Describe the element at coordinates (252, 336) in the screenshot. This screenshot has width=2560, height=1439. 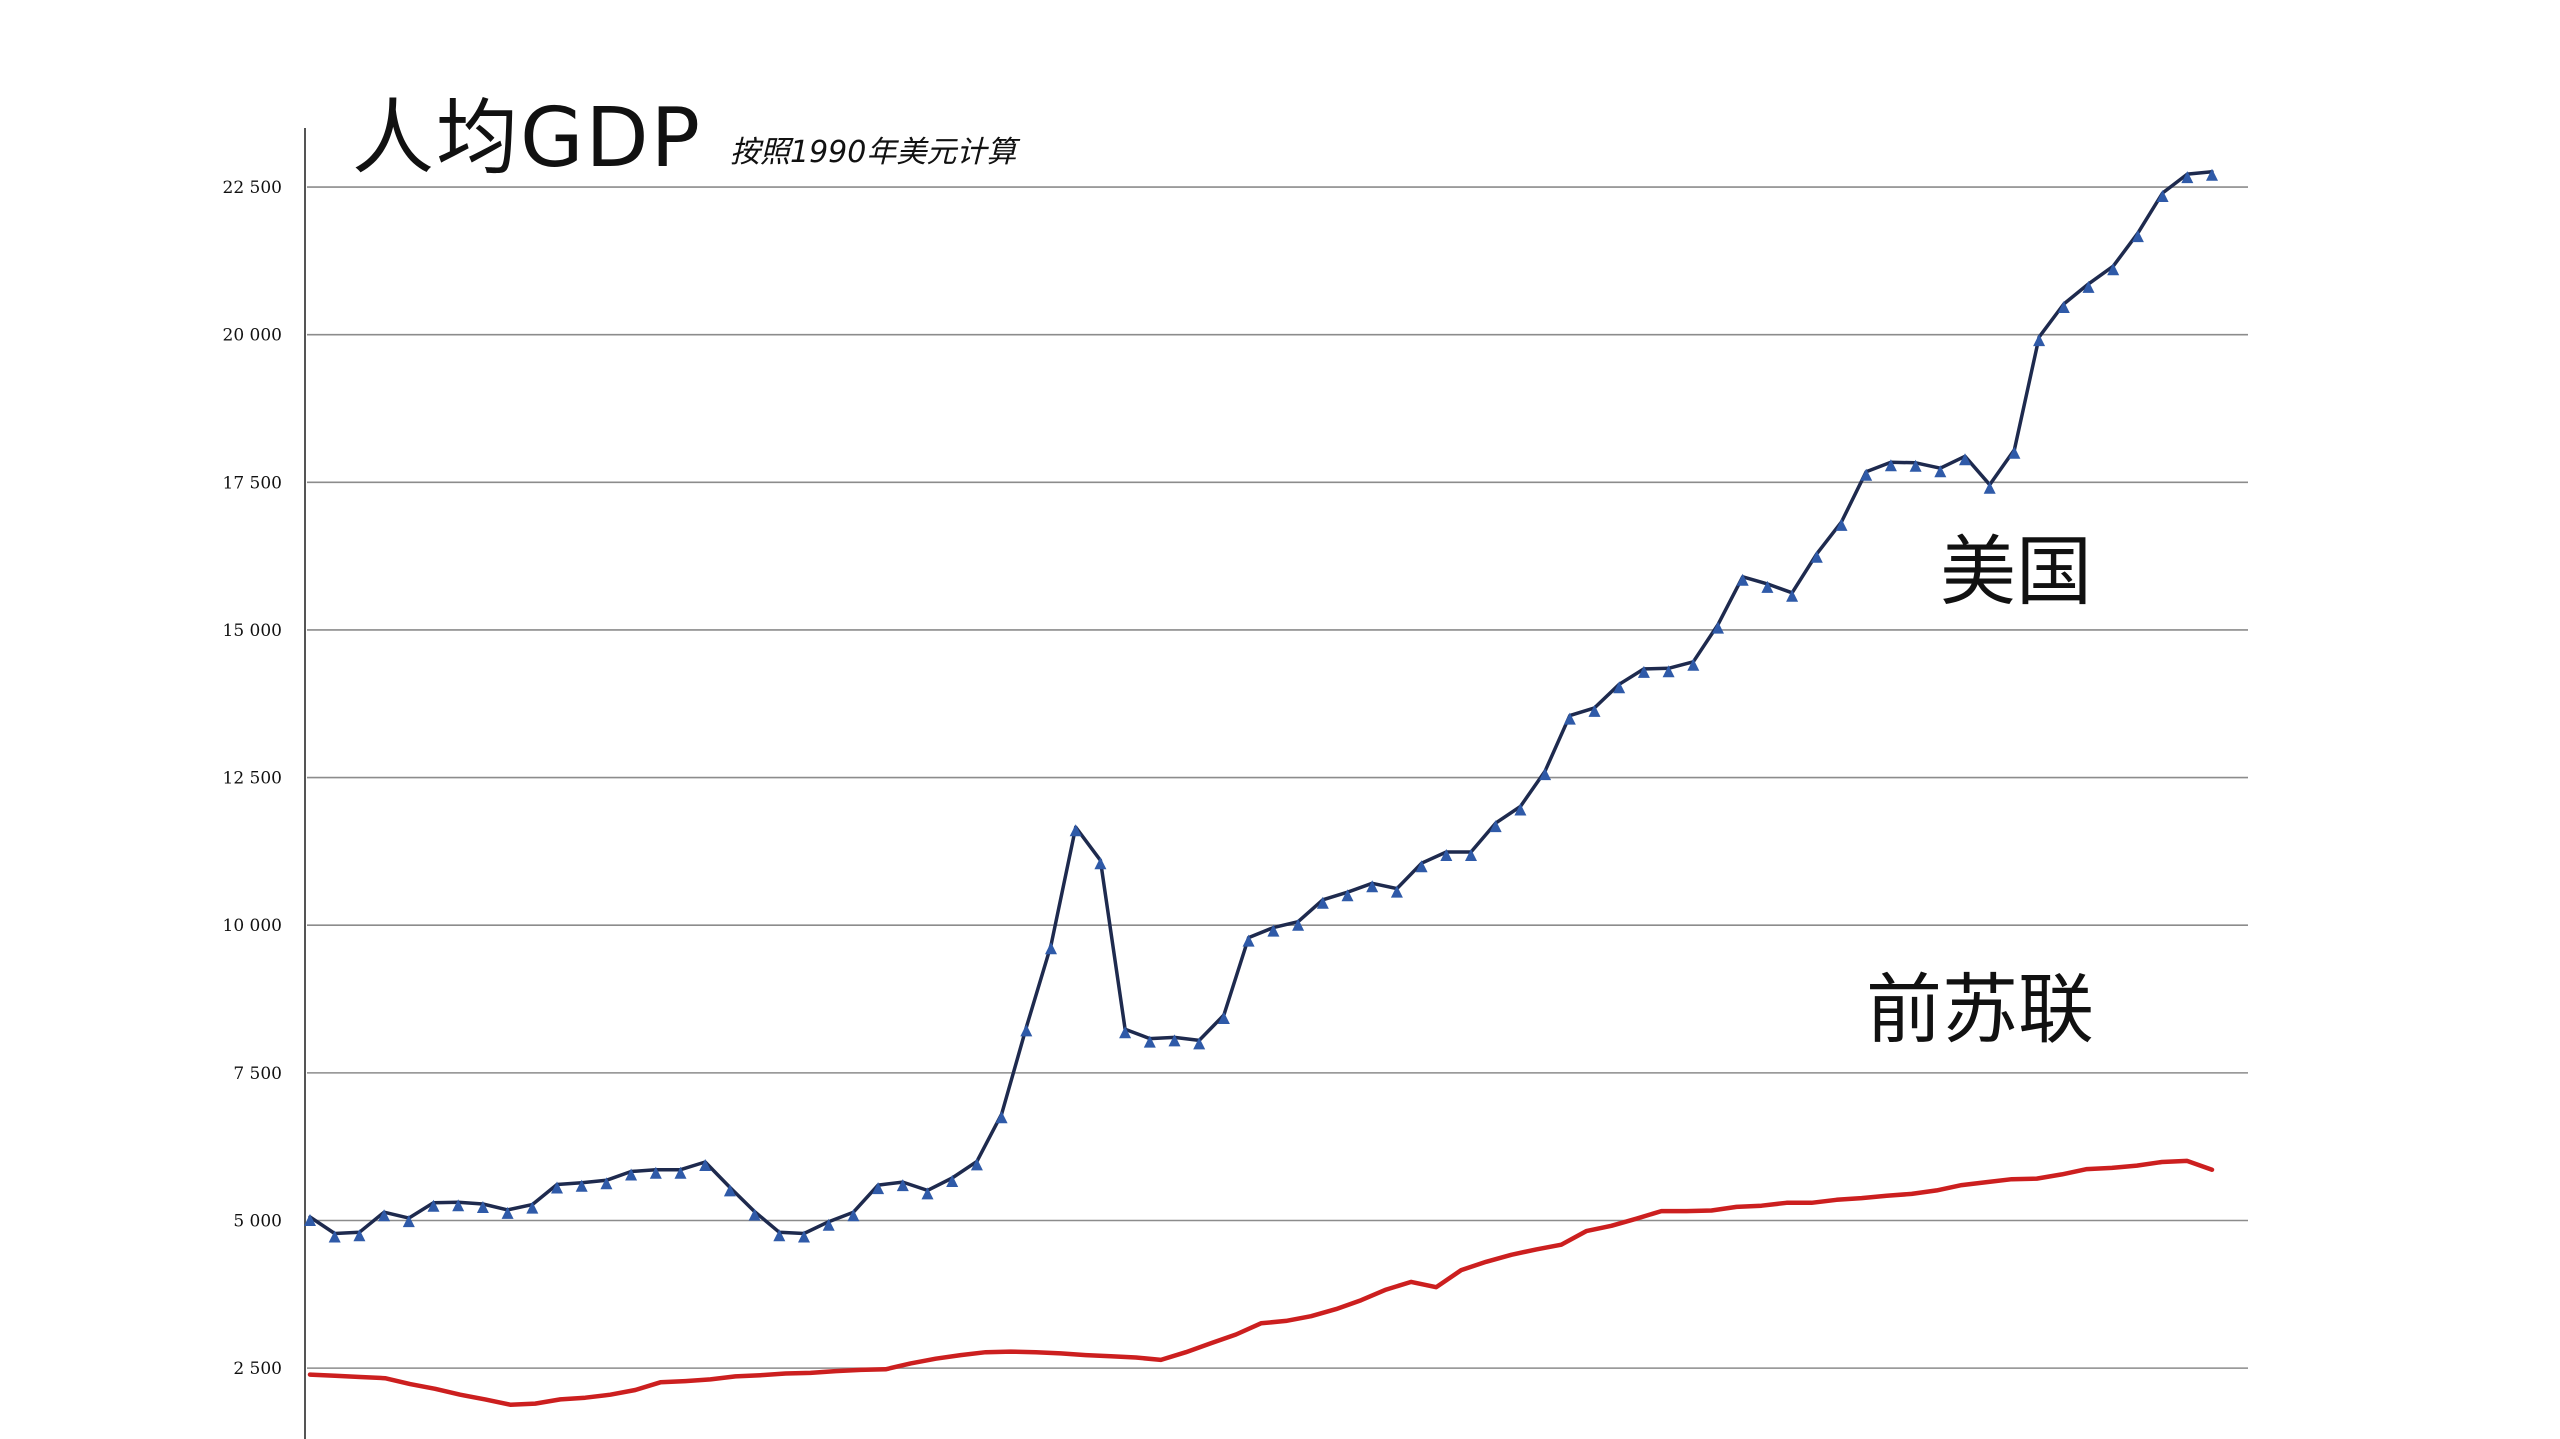
I see `y-tick-label: 20 000` at that location.